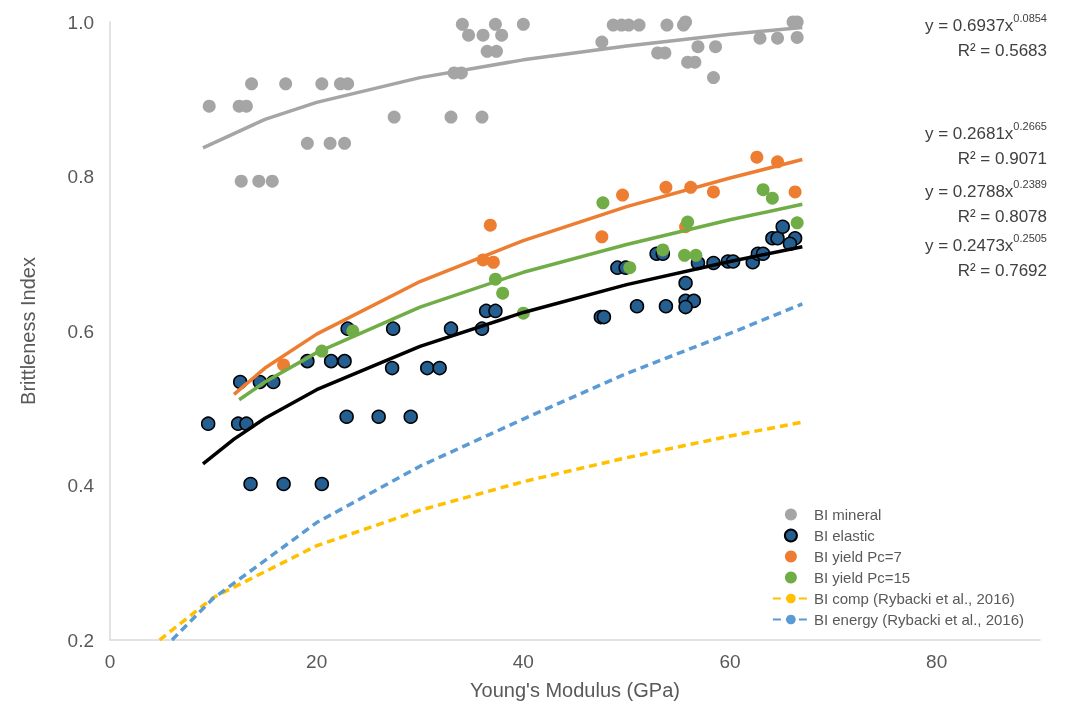  What do you see at coordinates (862, 577) in the screenshot?
I see `legend-label: BI yield Pc=15` at bounding box center [862, 577].